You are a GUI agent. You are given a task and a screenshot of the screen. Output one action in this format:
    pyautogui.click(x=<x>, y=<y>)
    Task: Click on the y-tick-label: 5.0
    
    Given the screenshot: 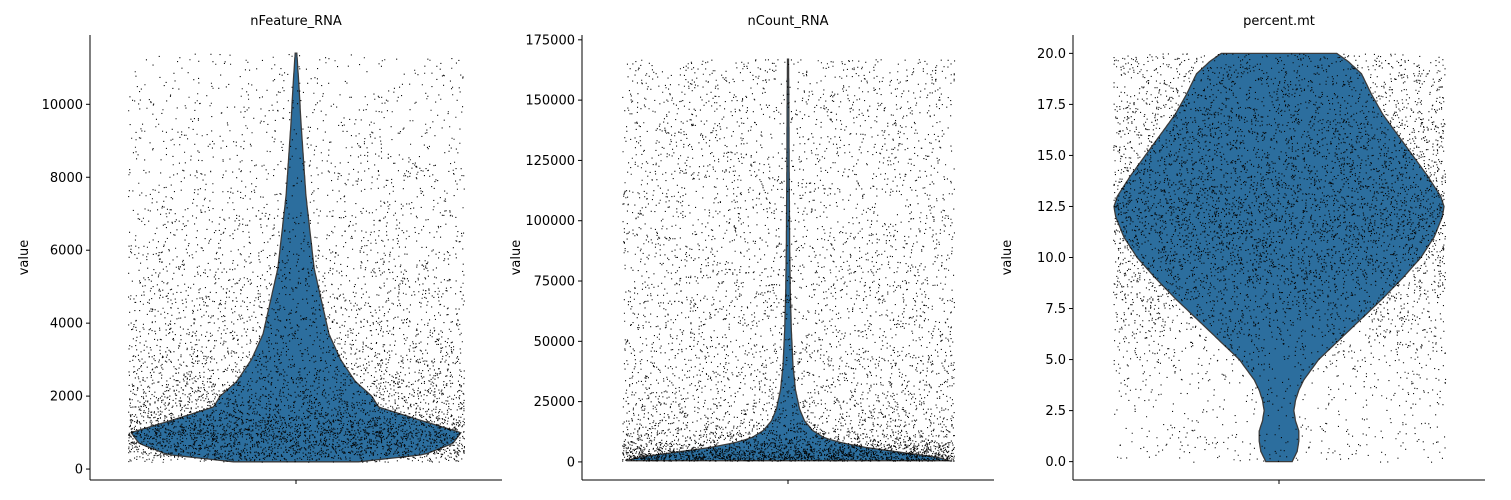 What is the action you would take?
    pyautogui.click(x=1055, y=360)
    